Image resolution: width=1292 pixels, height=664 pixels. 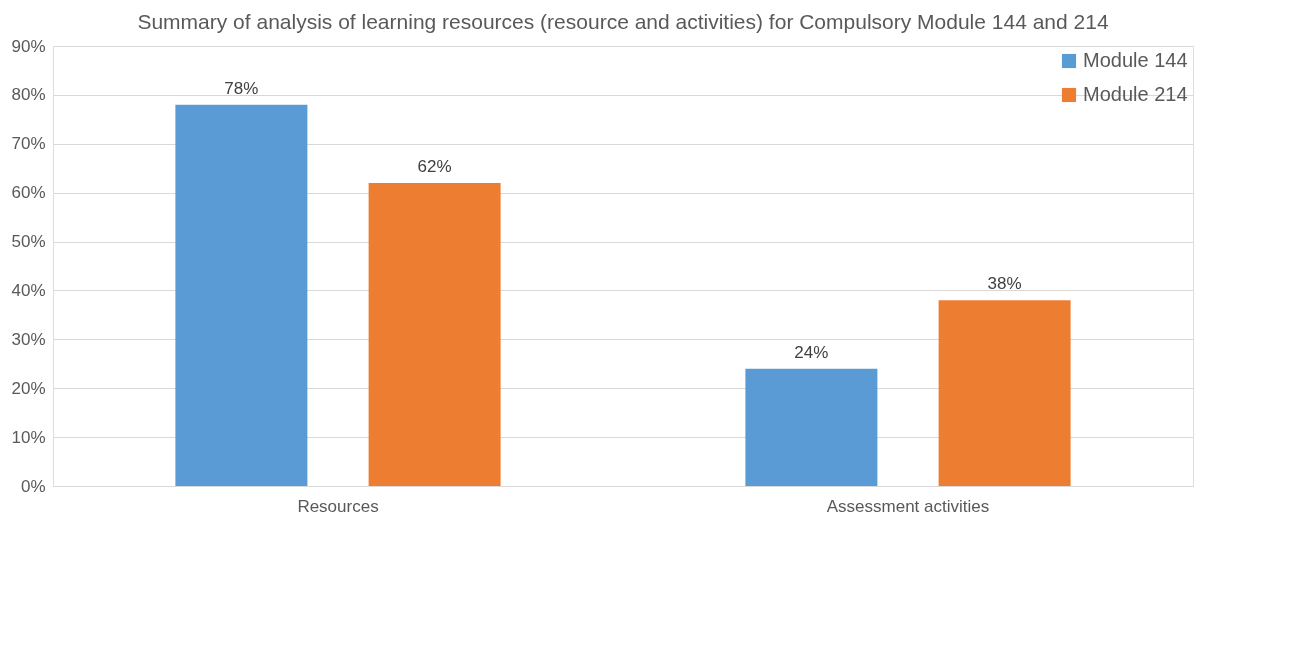 What do you see at coordinates (28, 339) in the screenshot?
I see `y-tick-label: 30%` at bounding box center [28, 339].